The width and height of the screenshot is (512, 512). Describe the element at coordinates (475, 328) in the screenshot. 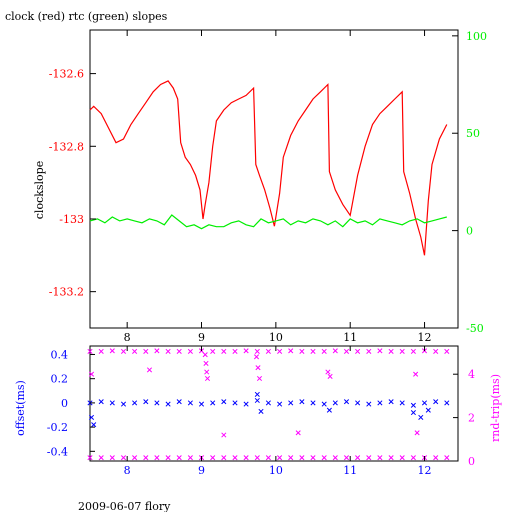

I see `top-y2tick-label: -50` at that location.